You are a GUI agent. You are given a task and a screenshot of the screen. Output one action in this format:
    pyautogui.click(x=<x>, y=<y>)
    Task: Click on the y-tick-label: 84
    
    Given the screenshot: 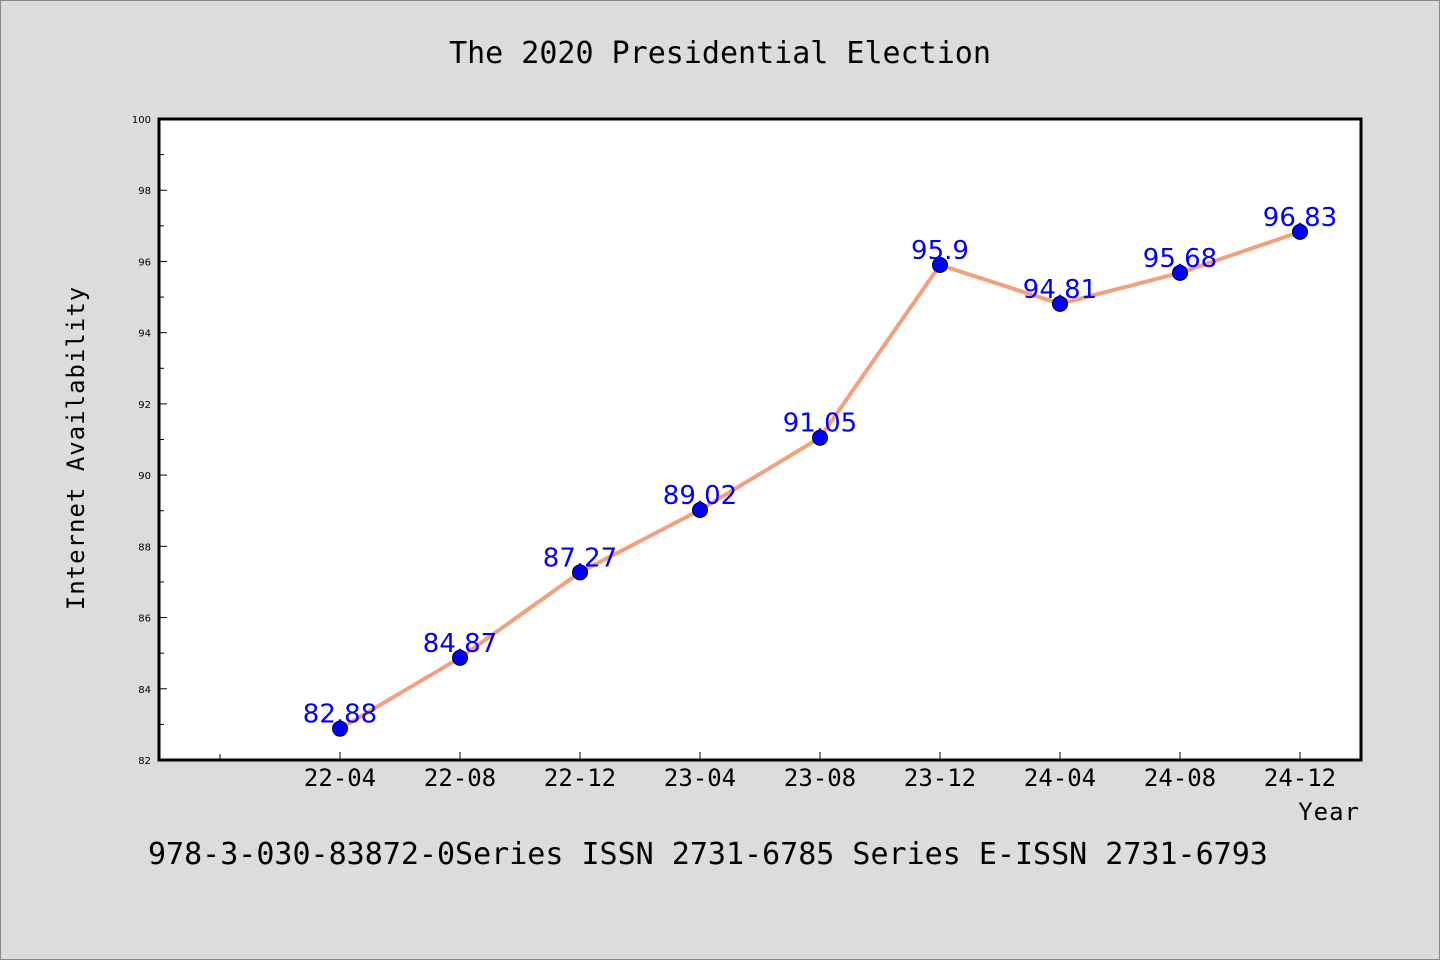 What is the action you would take?
    pyautogui.click(x=144, y=690)
    